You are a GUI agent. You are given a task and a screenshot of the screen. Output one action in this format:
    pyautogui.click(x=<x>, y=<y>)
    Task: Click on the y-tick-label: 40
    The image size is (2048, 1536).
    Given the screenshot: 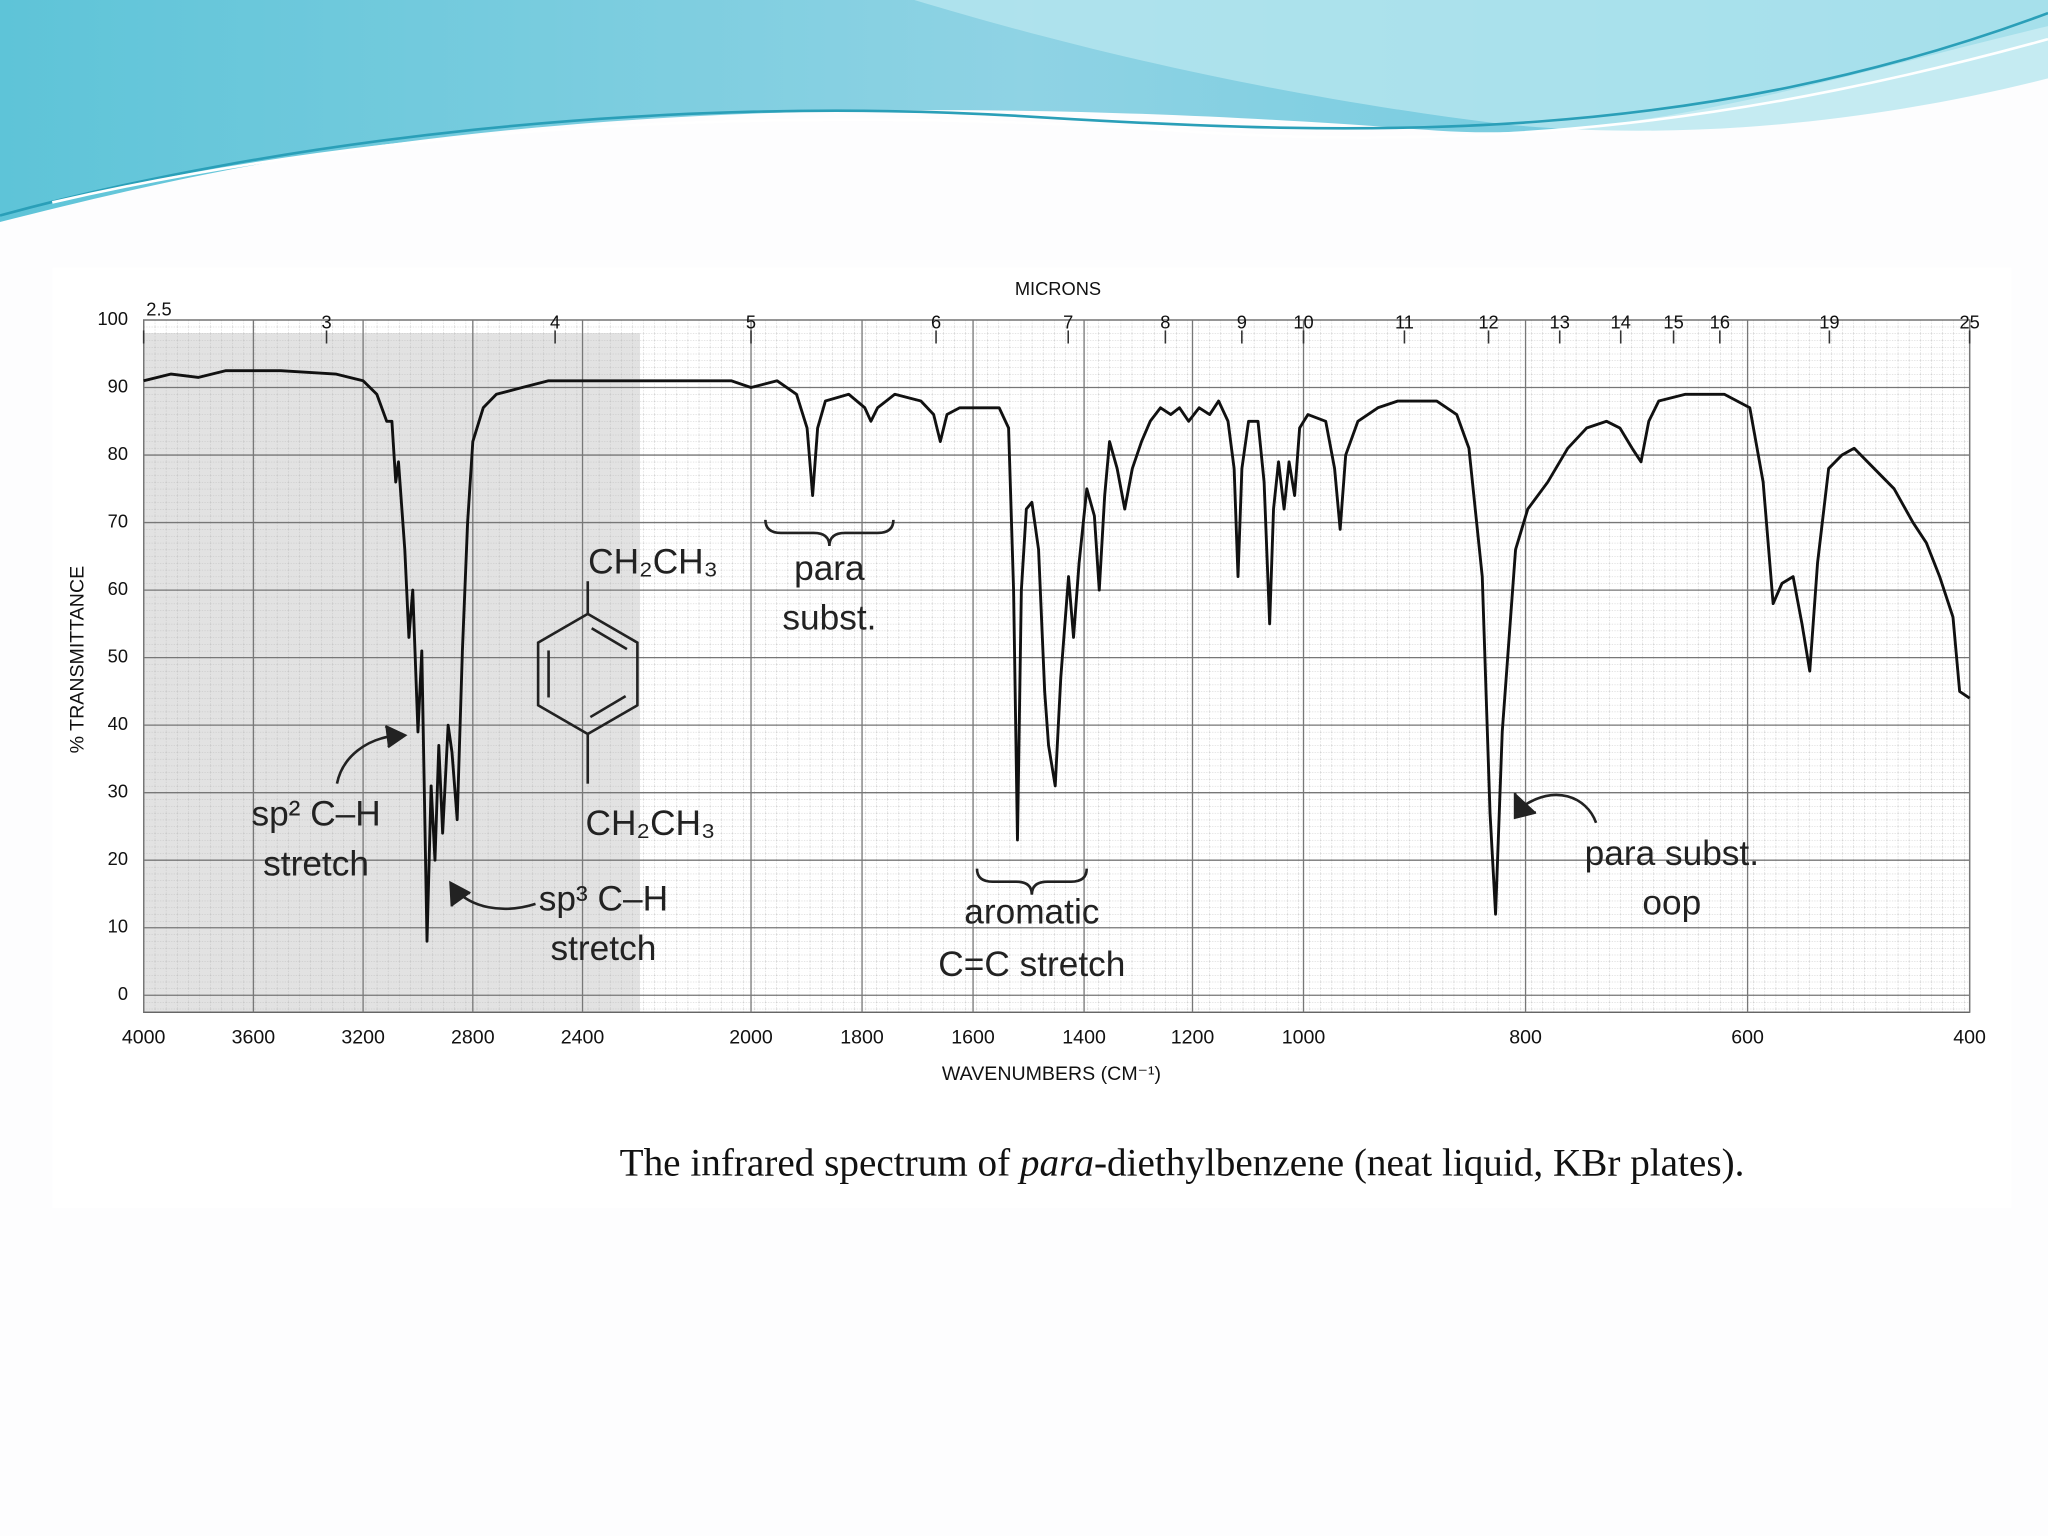 What is the action you would take?
    pyautogui.click(x=118, y=723)
    